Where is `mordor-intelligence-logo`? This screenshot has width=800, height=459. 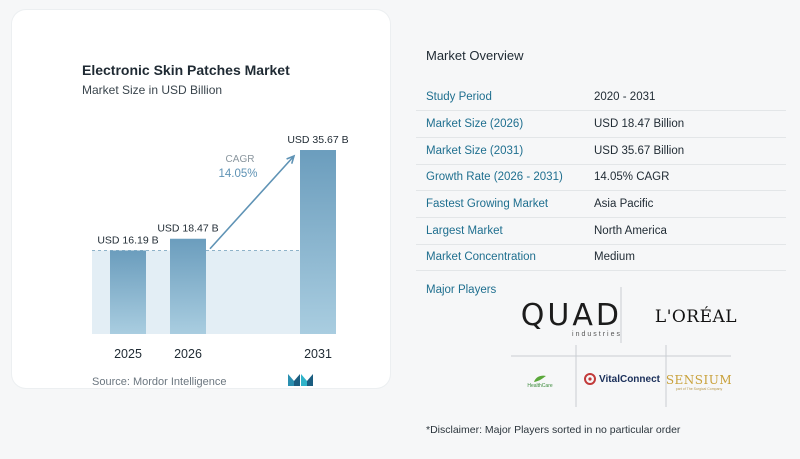 mordor-intelligence-logo is located at coordinates (300, 380).